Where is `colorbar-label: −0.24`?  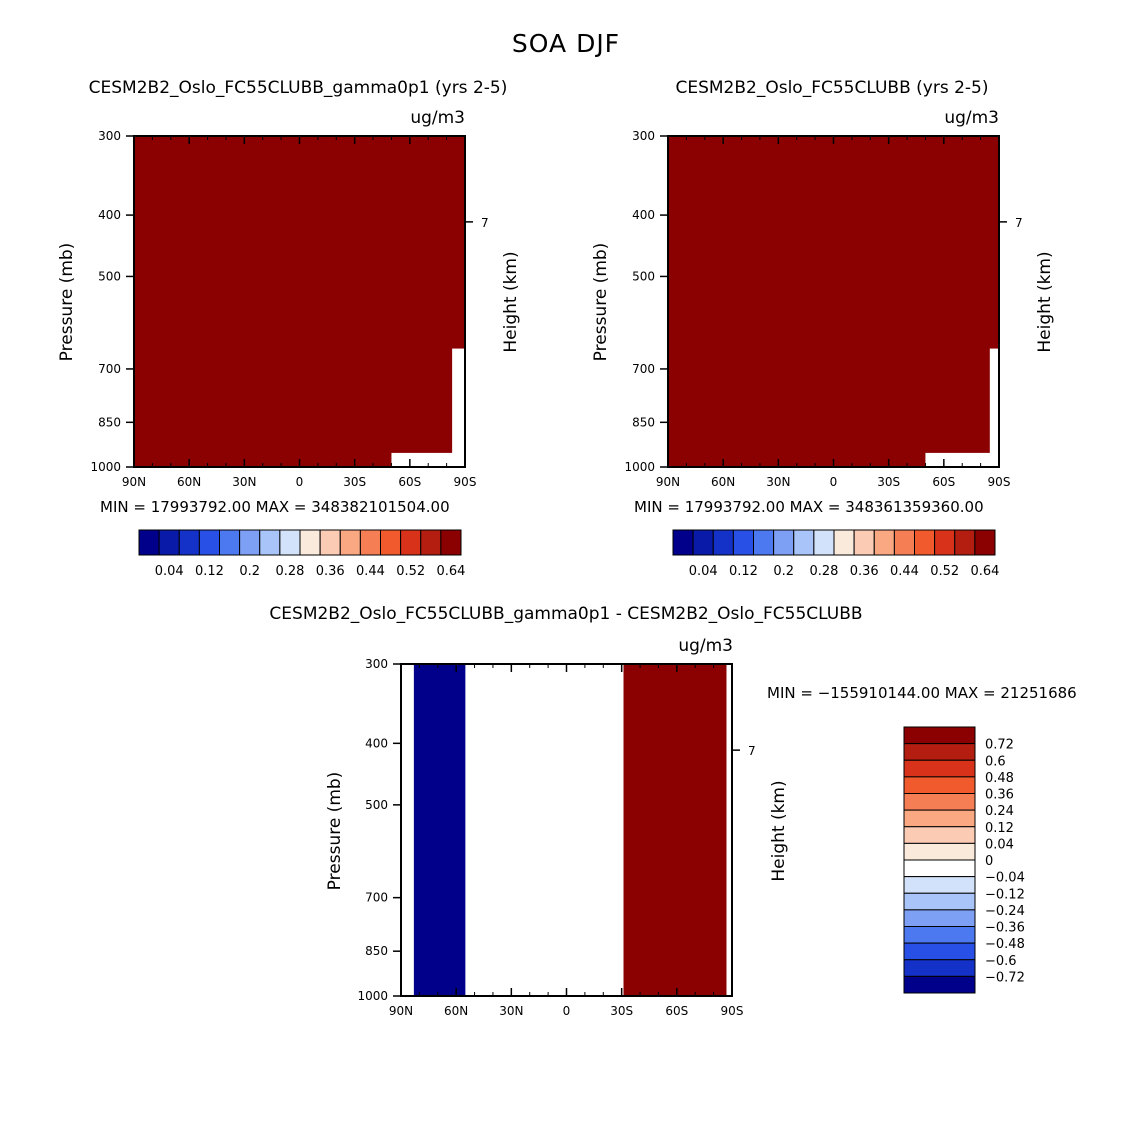
colorbar-label: −0.24 is located at coordinates (1005, 911).